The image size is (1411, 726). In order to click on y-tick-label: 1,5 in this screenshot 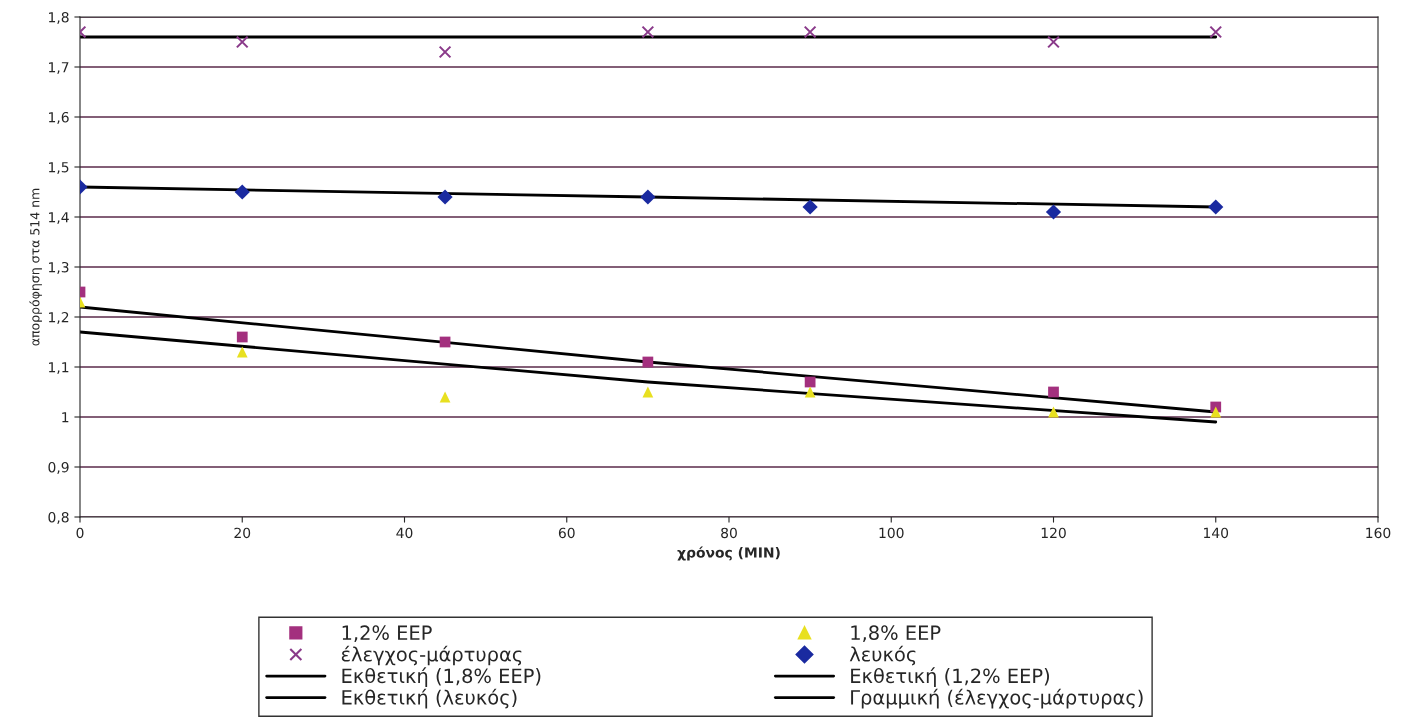, I will do `click(59, 168)`.